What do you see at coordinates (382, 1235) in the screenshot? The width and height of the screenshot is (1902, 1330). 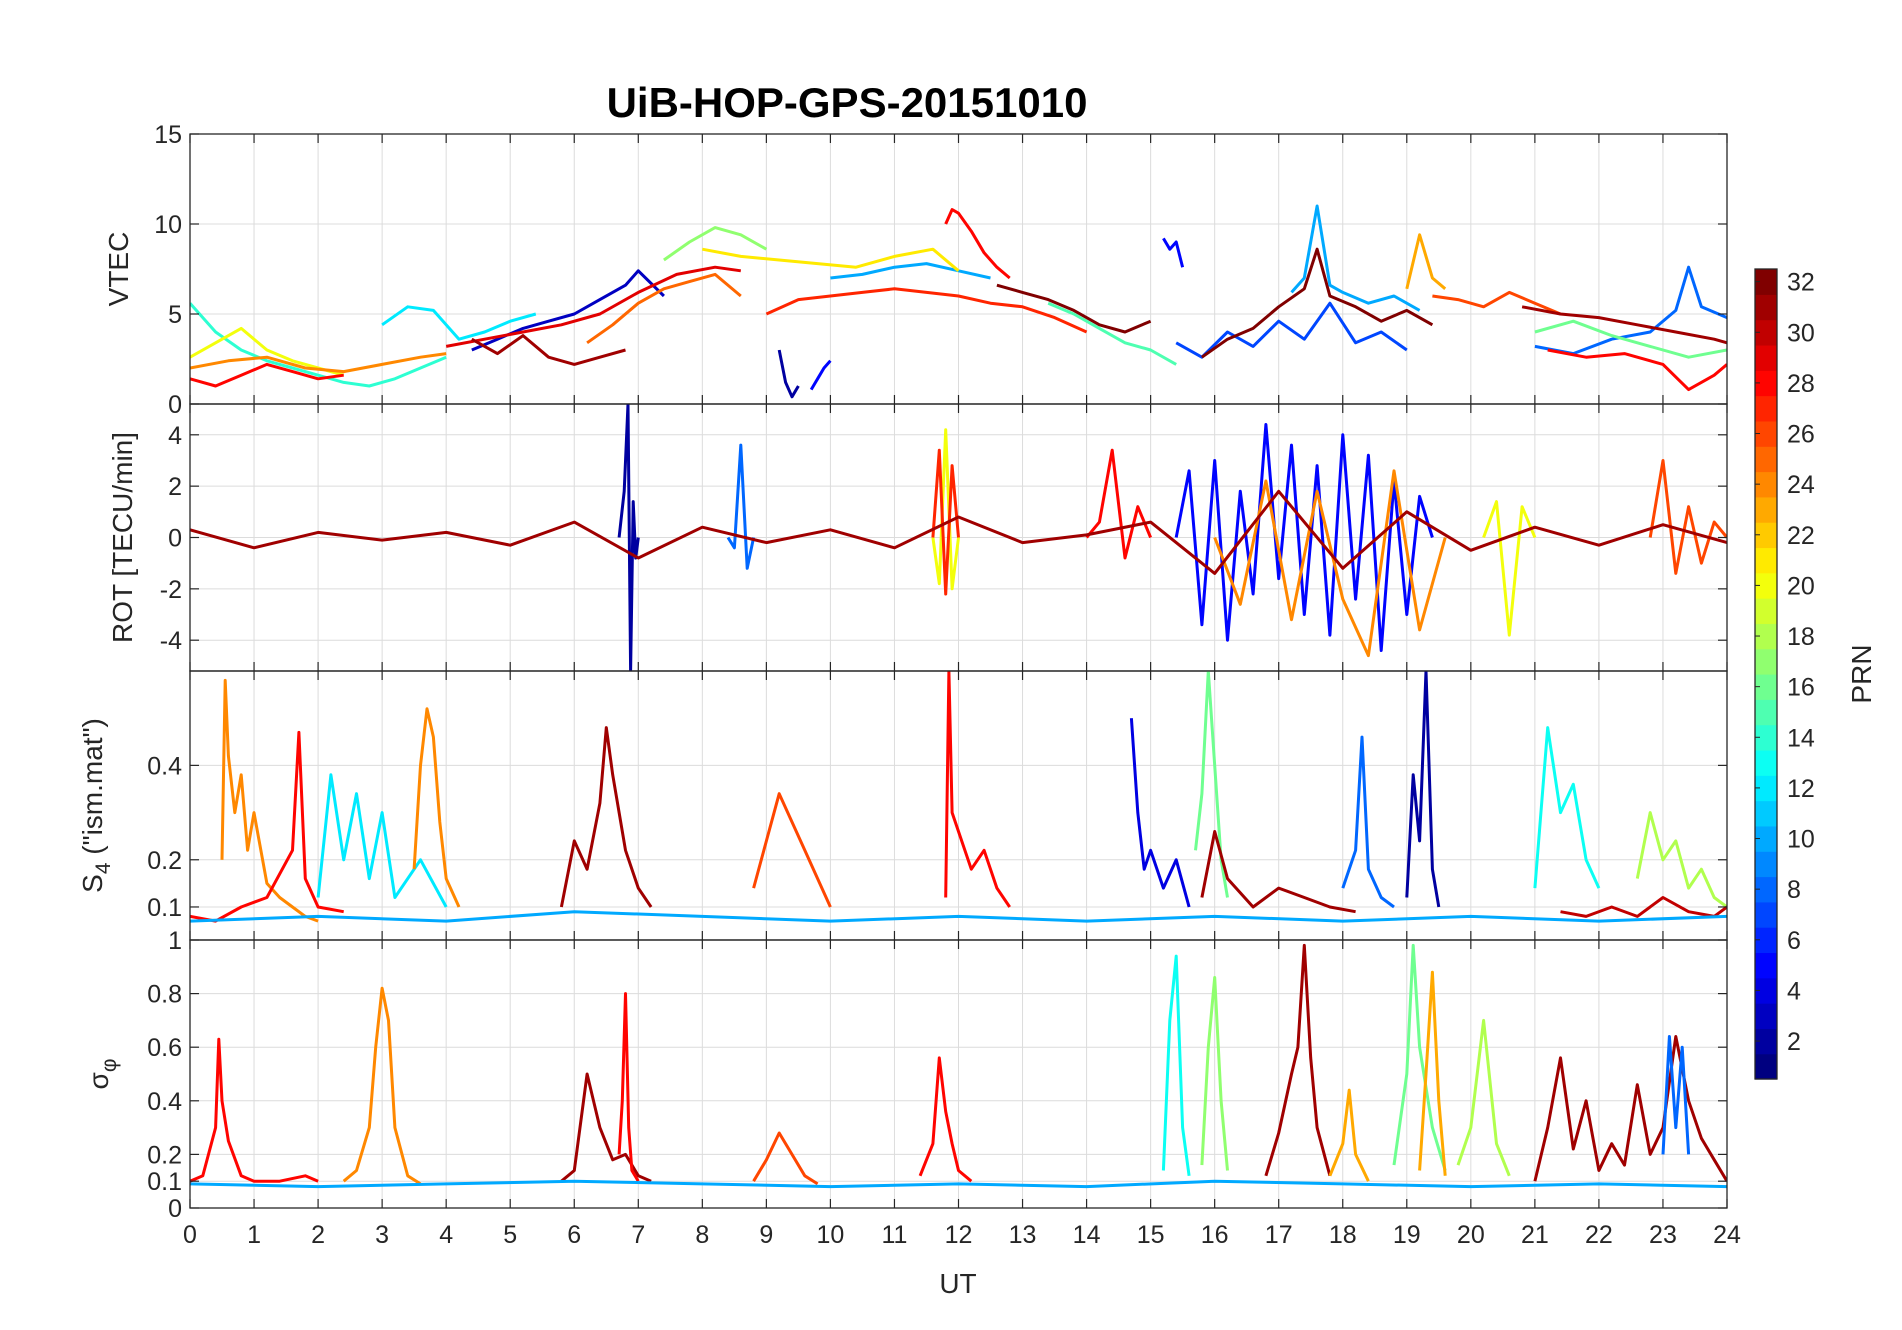 I see `xtick-label: 3` at bounding box center [382, 1235].